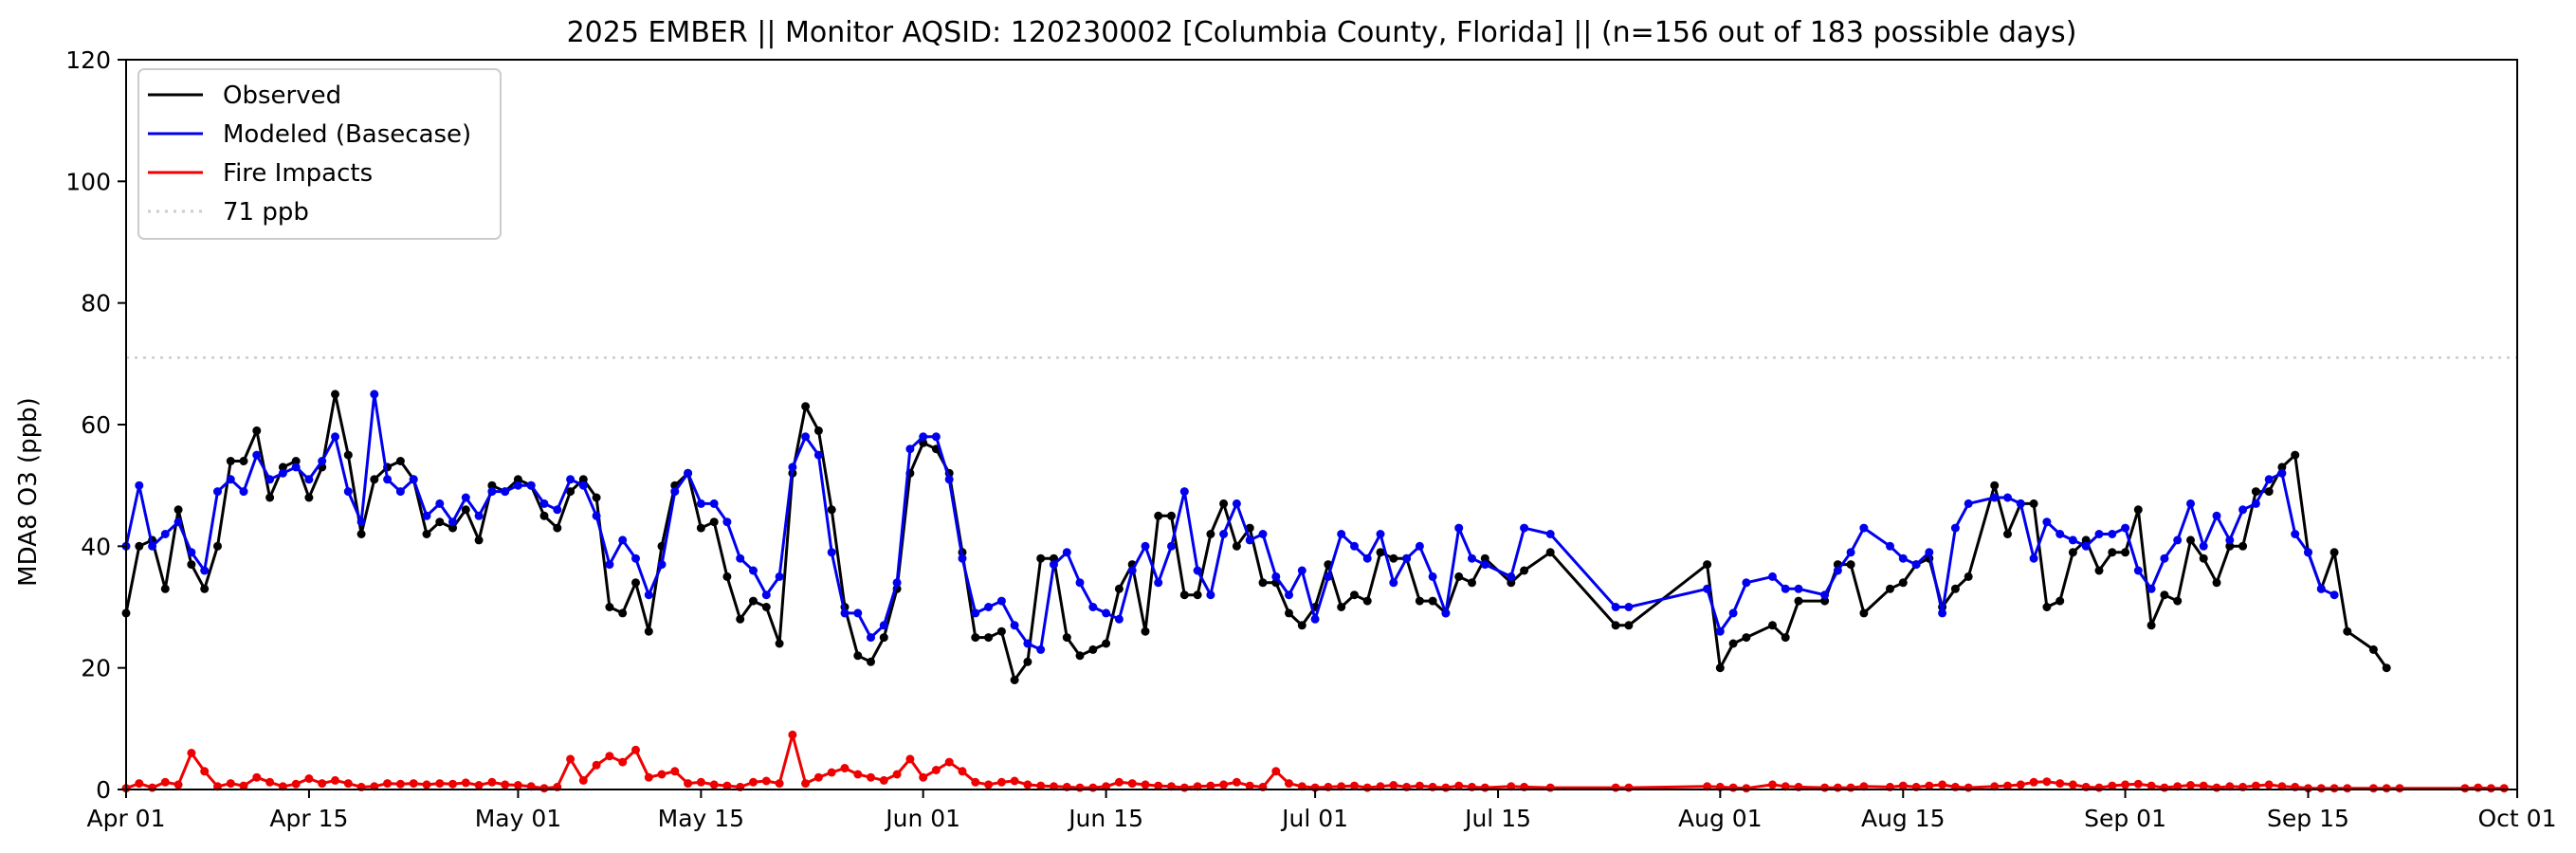 The height and width of the screenshot is (853, 2576). What do you see at coordinates (28, 492) in the screenshot?
I see `y-axis-label: MDA8 O3 (ppb)` at bounding box center [28, 492].